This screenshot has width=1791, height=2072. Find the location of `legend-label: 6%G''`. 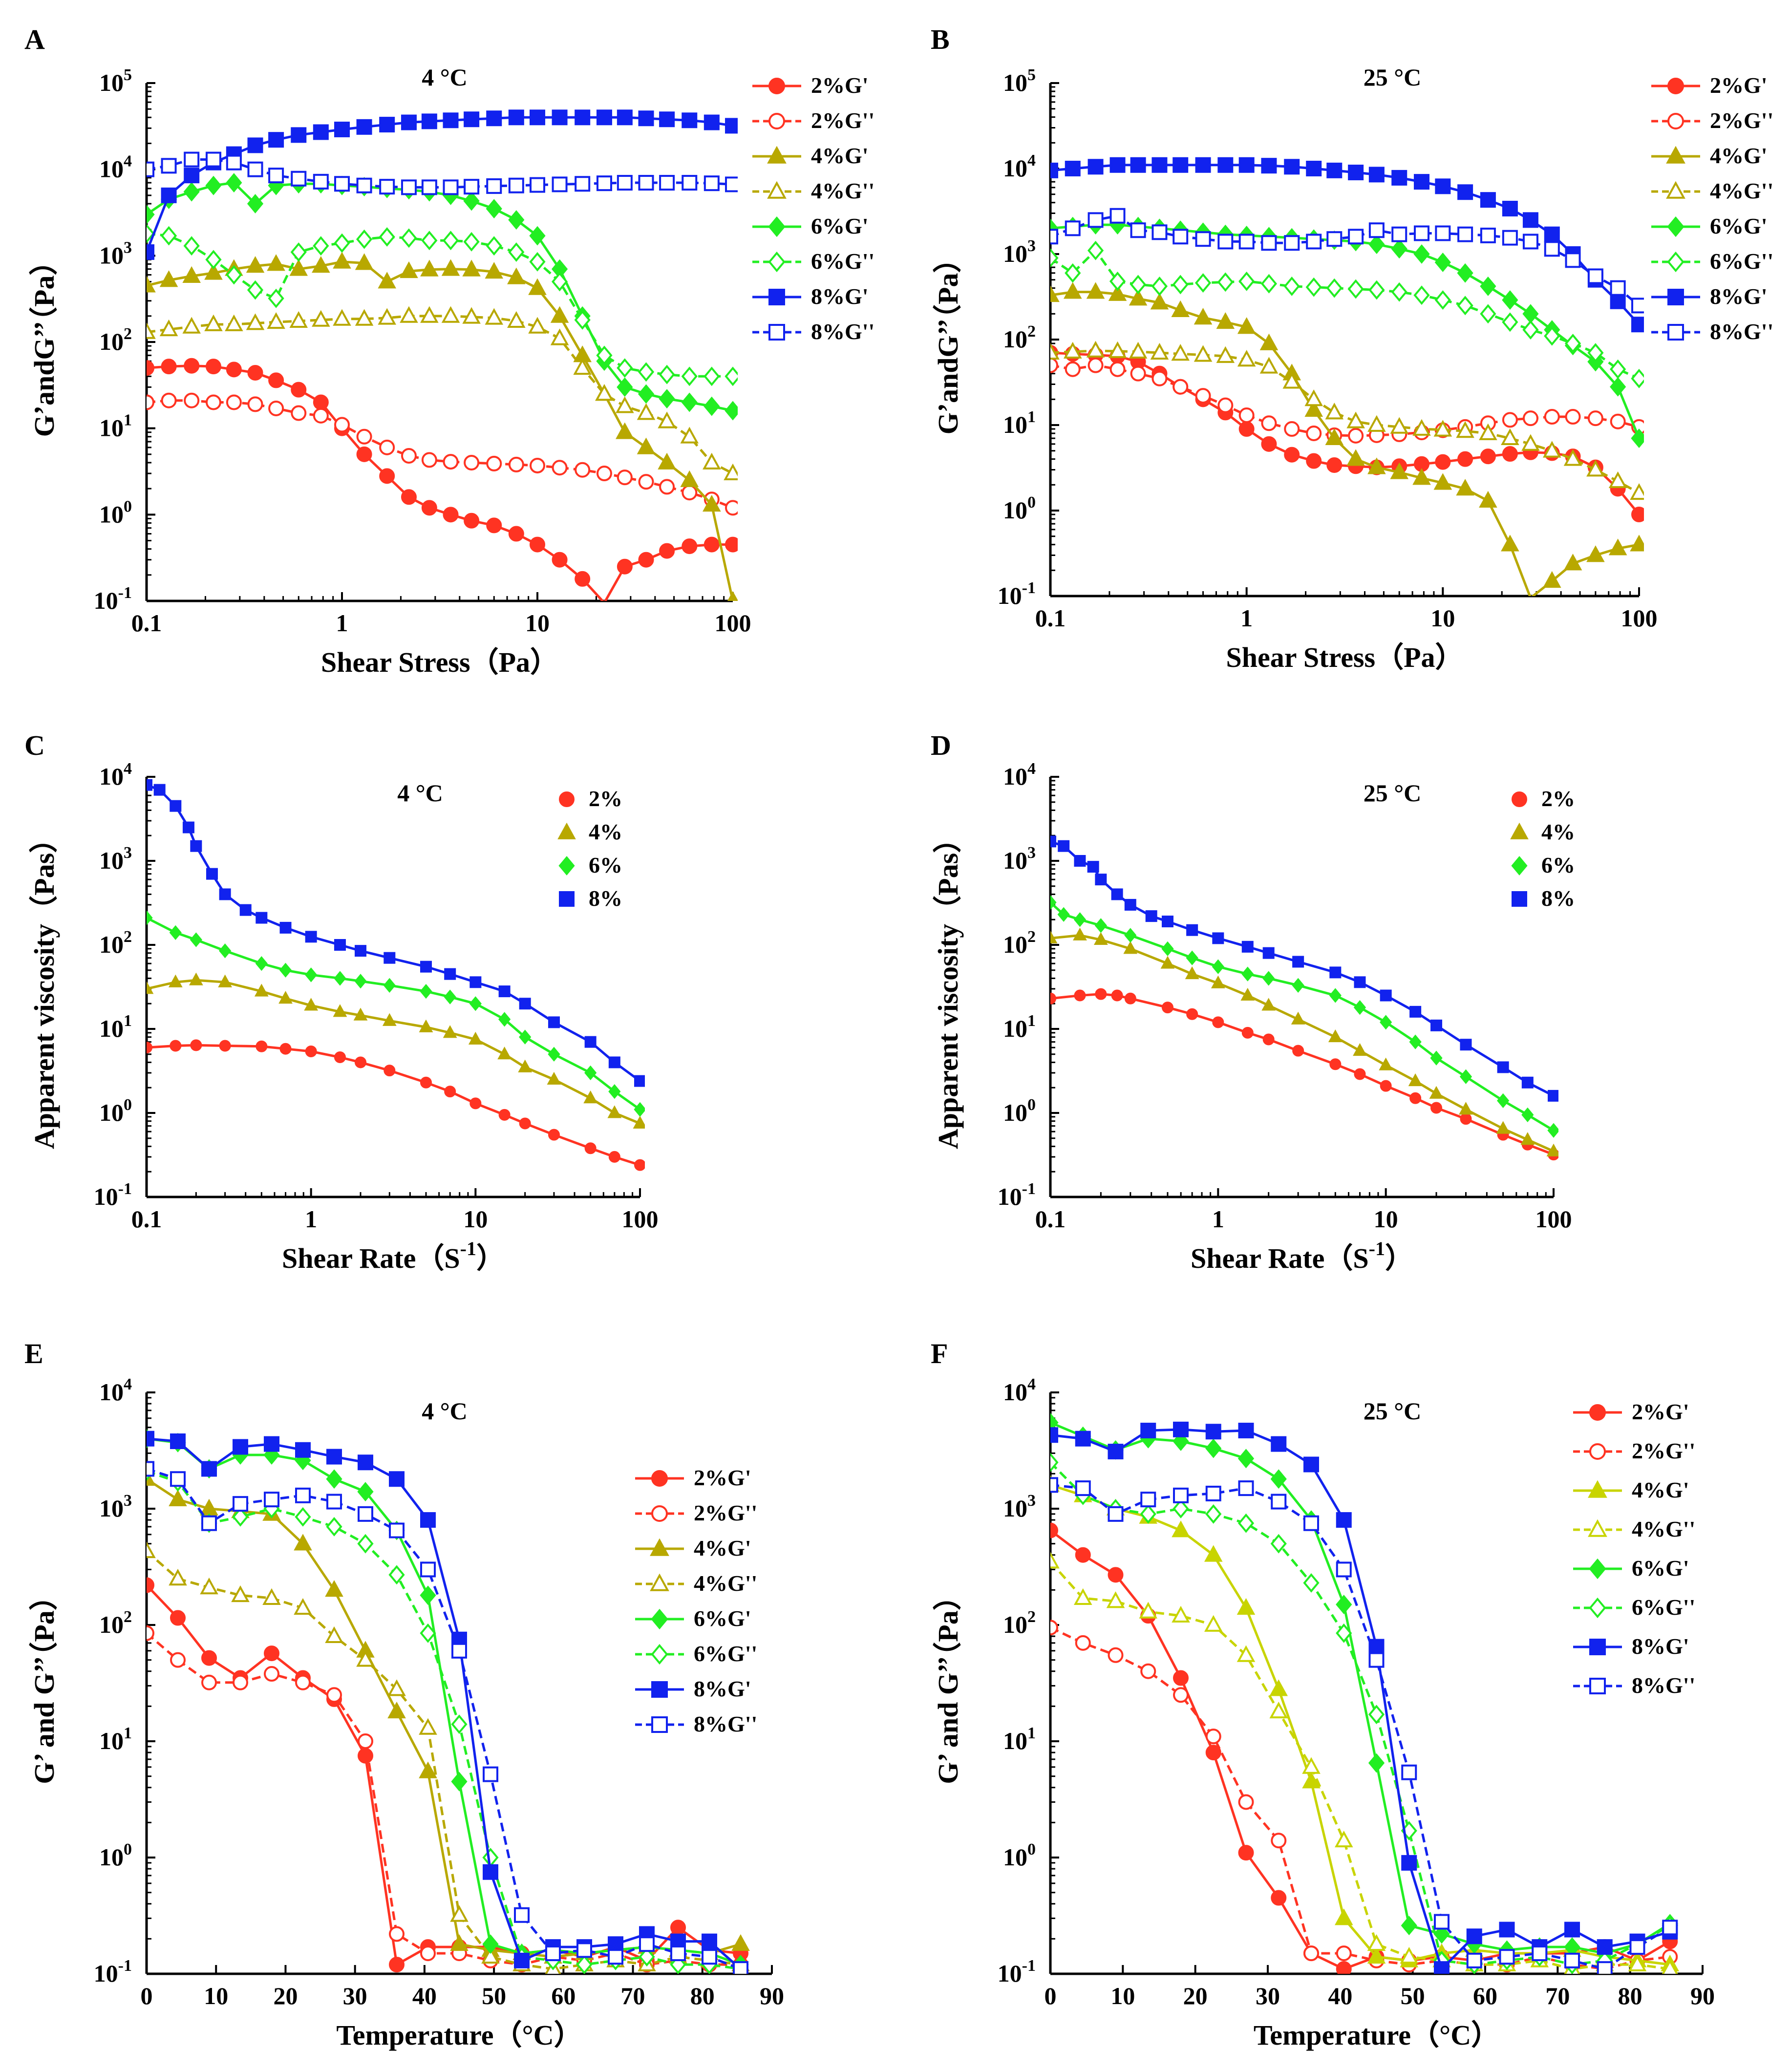

legend-label: 6%G'' is located at coordinates (842, 261).